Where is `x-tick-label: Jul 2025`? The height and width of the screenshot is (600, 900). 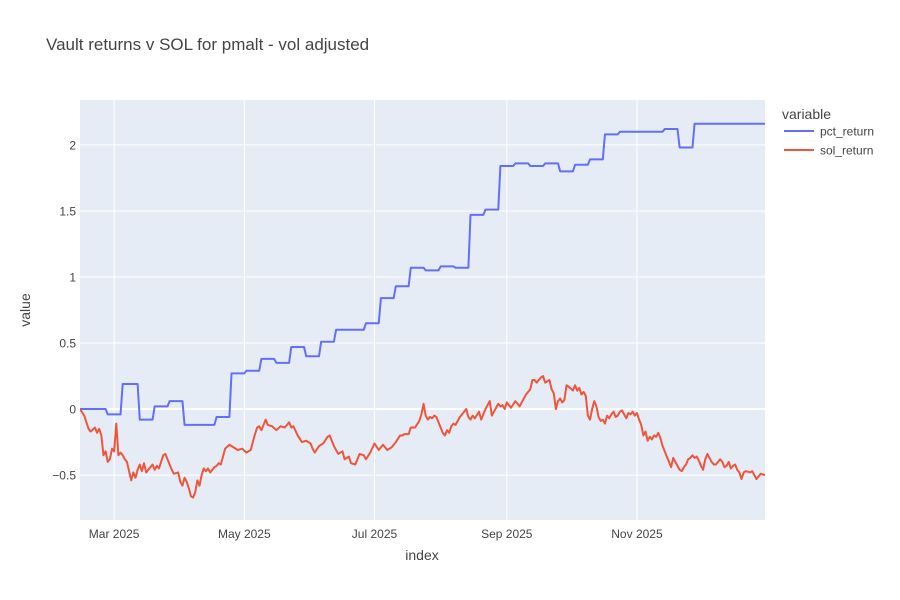 x-tick-label: Jul 2025 is located at coordinates (375, 534).